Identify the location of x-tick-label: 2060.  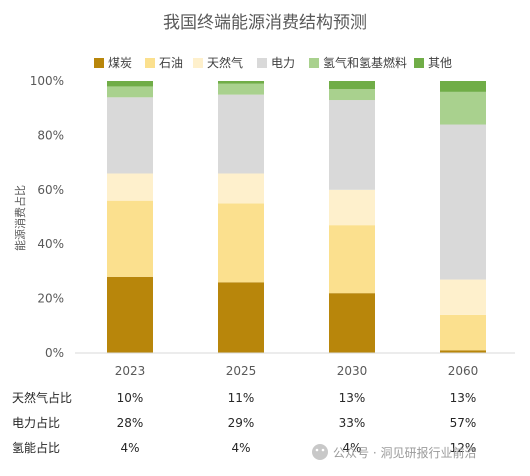
(463, 371).